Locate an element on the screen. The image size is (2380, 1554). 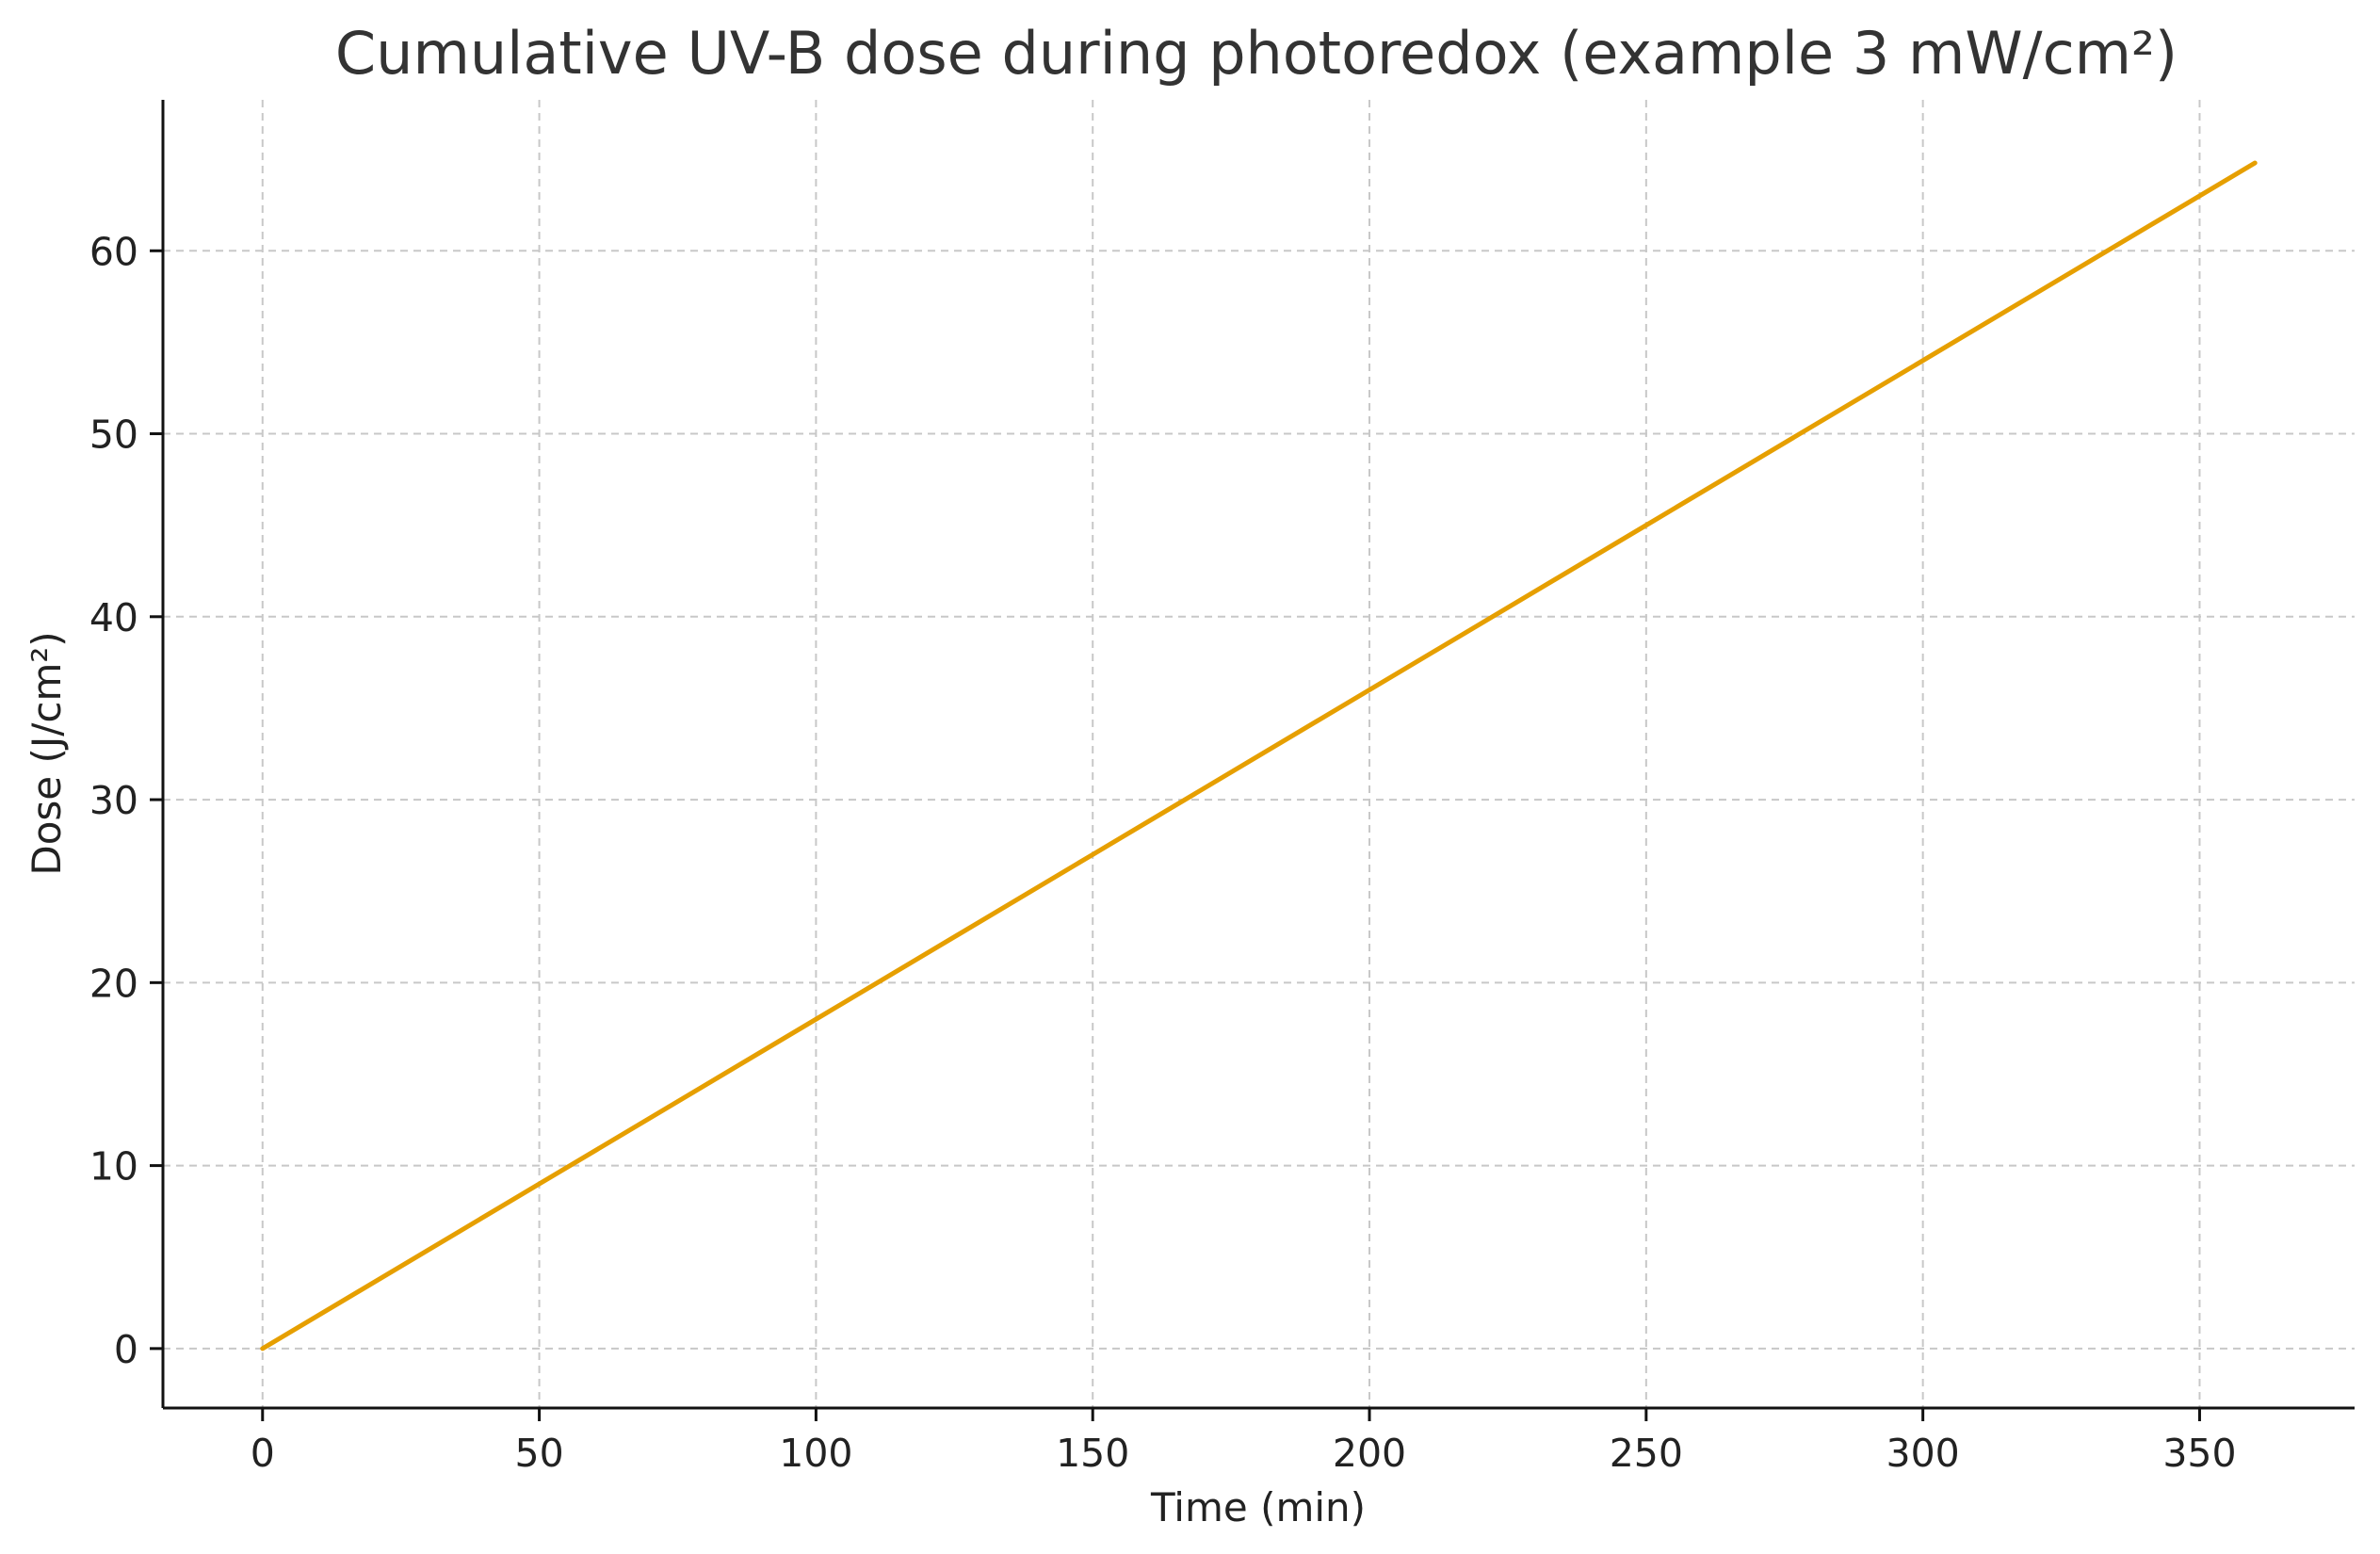
y-tick-label: 0 is located at coordinates (126, 1349).